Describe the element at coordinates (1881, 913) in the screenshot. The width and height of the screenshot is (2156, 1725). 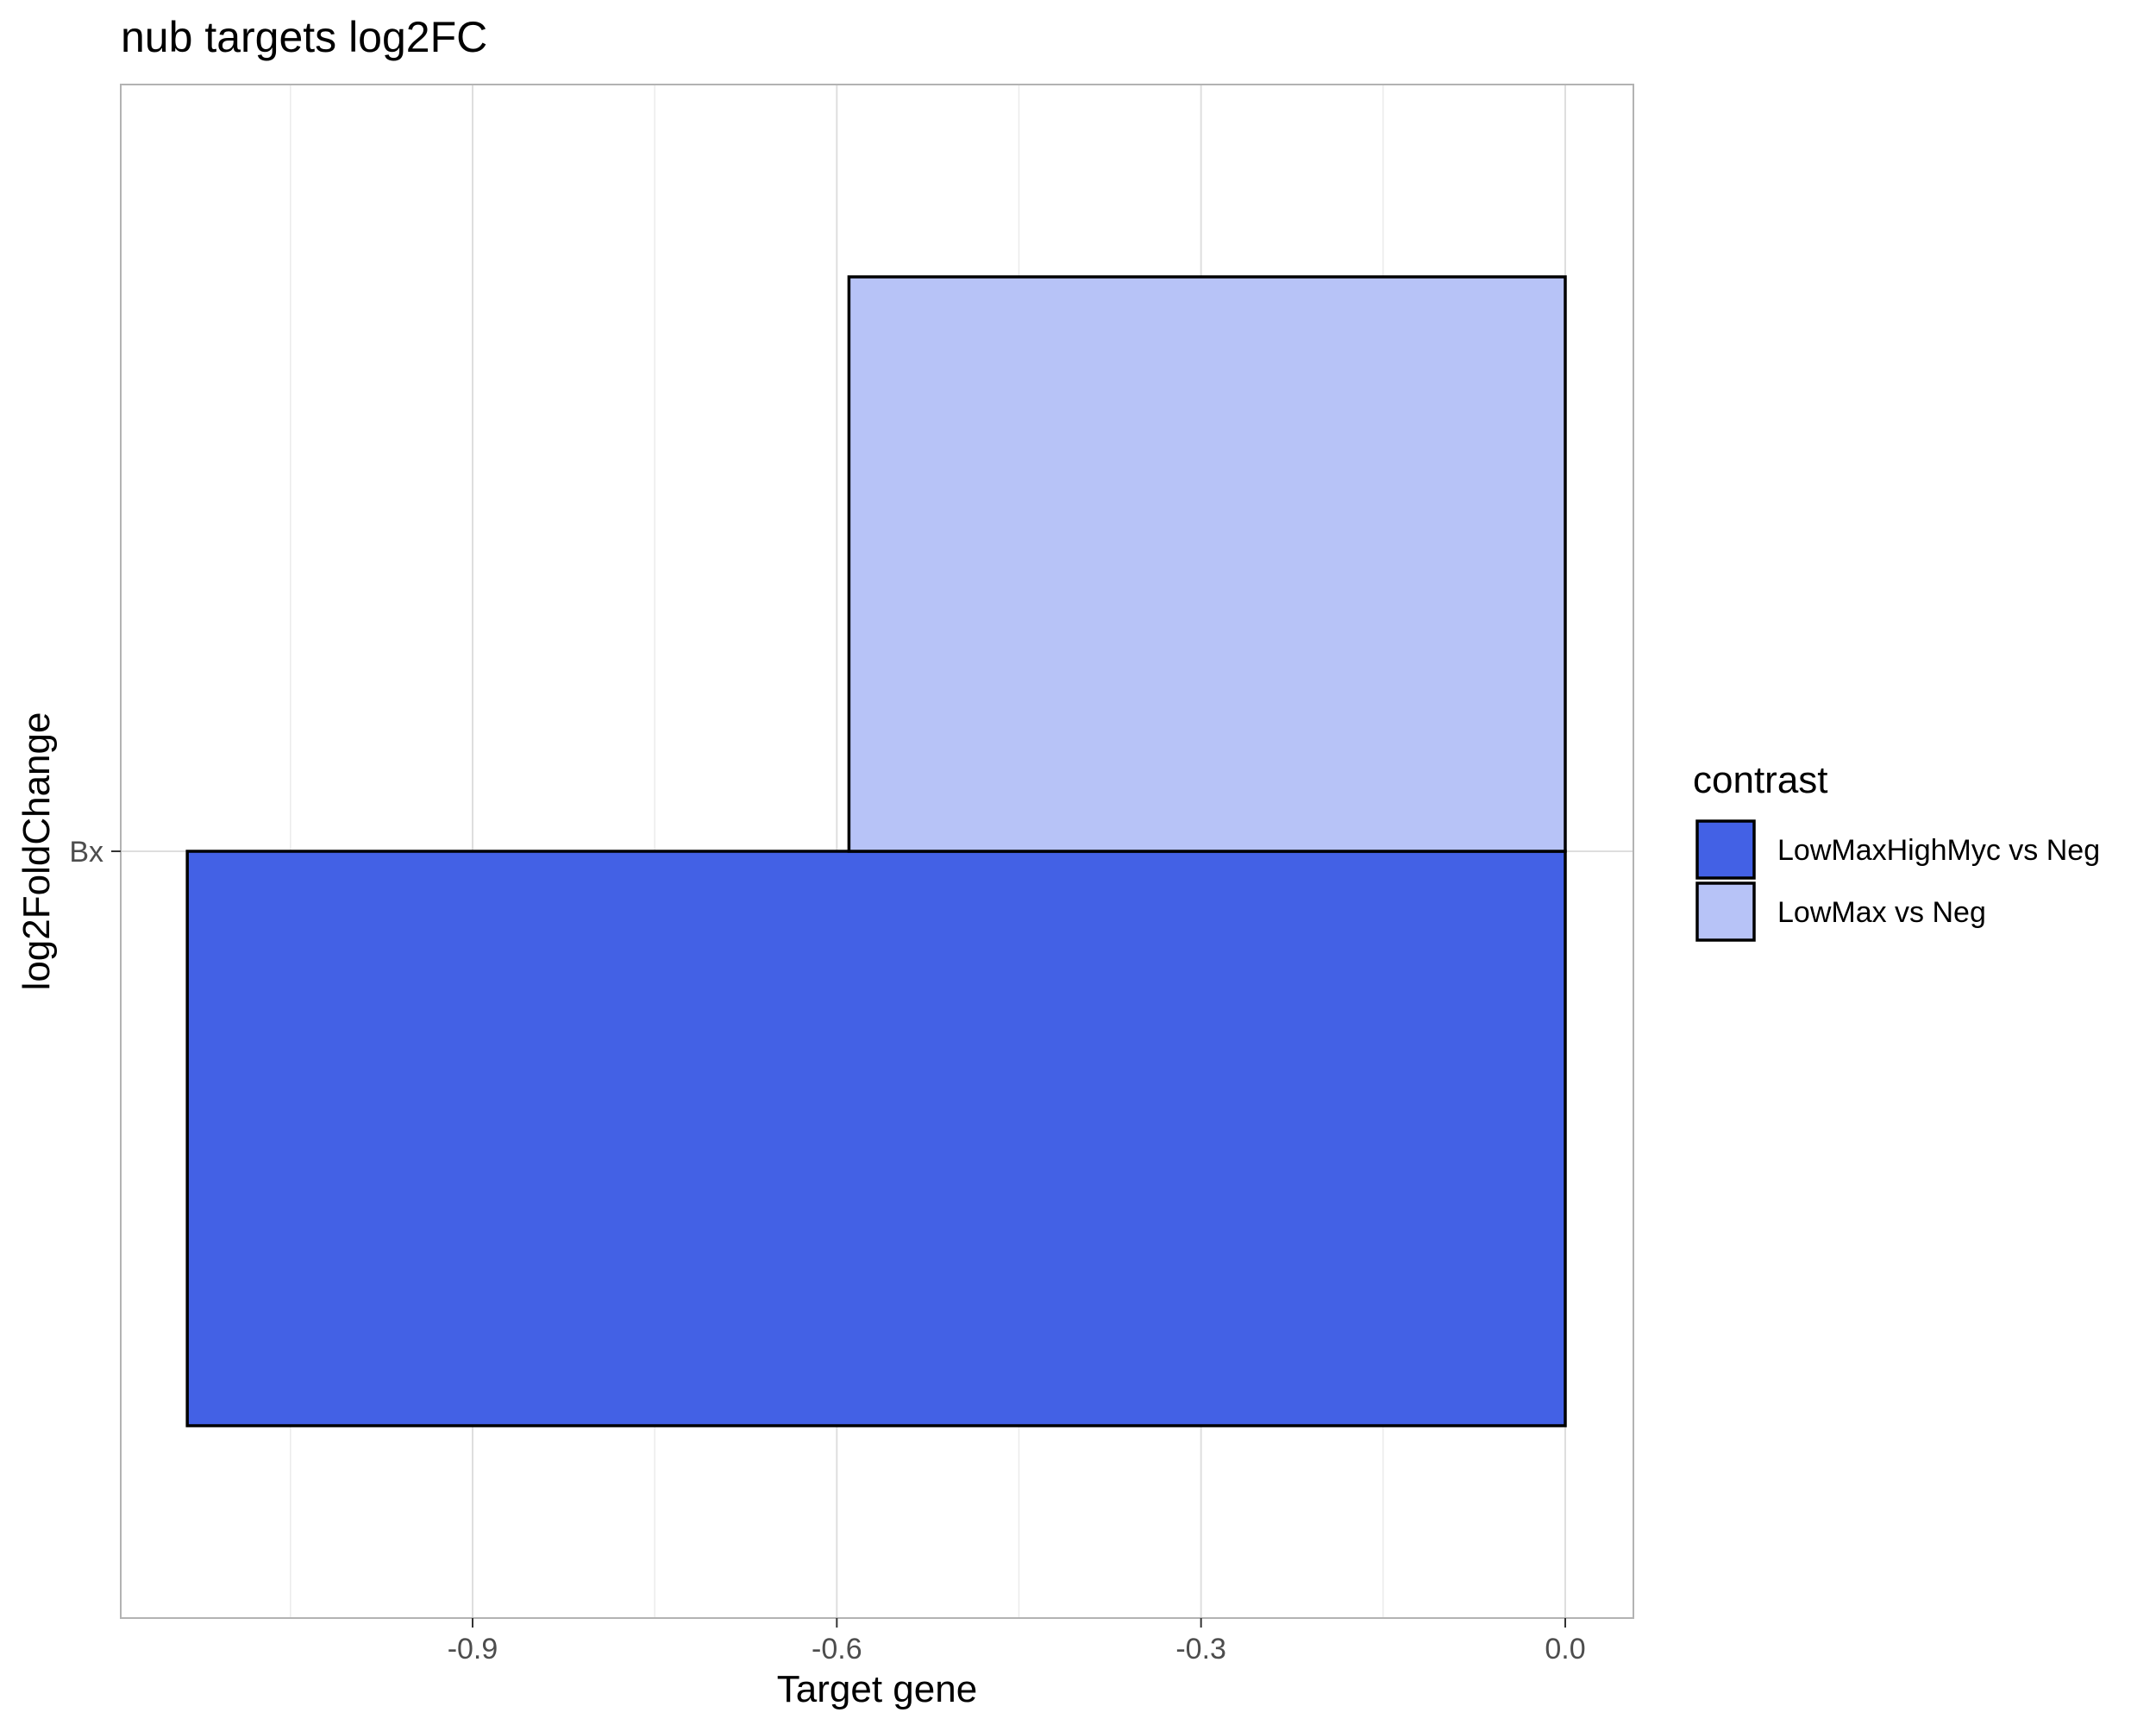
I see `legend-label: LowMax vs Neg` at that location.